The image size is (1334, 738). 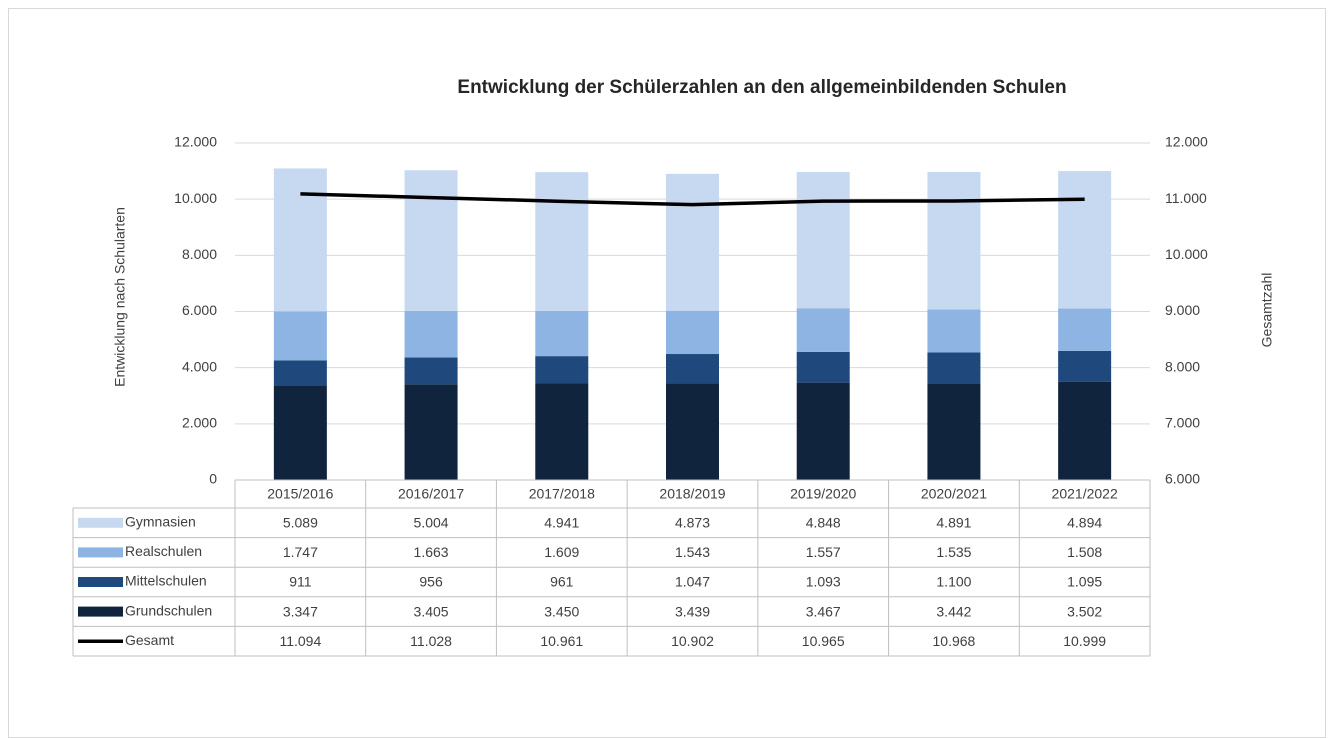 What do you see at coordinates (692, 582) in the screenshot?
I see `table-cell: 1.047` at bounding box center [692, 582].